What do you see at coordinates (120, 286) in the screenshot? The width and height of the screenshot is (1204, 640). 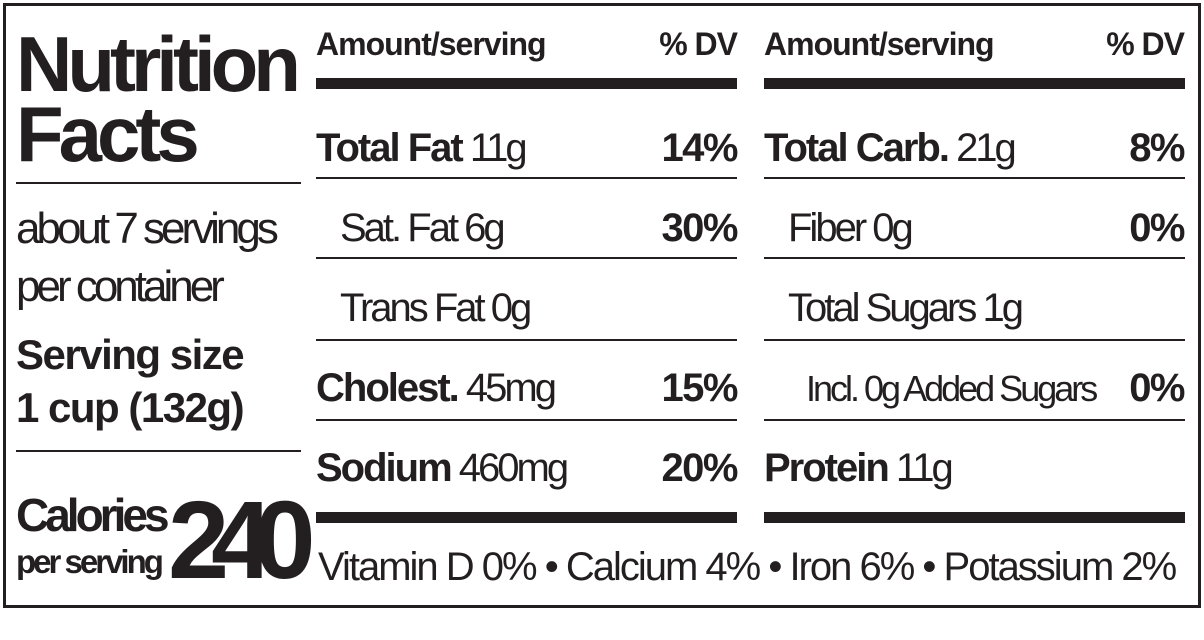 I see `servings-per-container-2: per container` at bounding box center [120, 286].